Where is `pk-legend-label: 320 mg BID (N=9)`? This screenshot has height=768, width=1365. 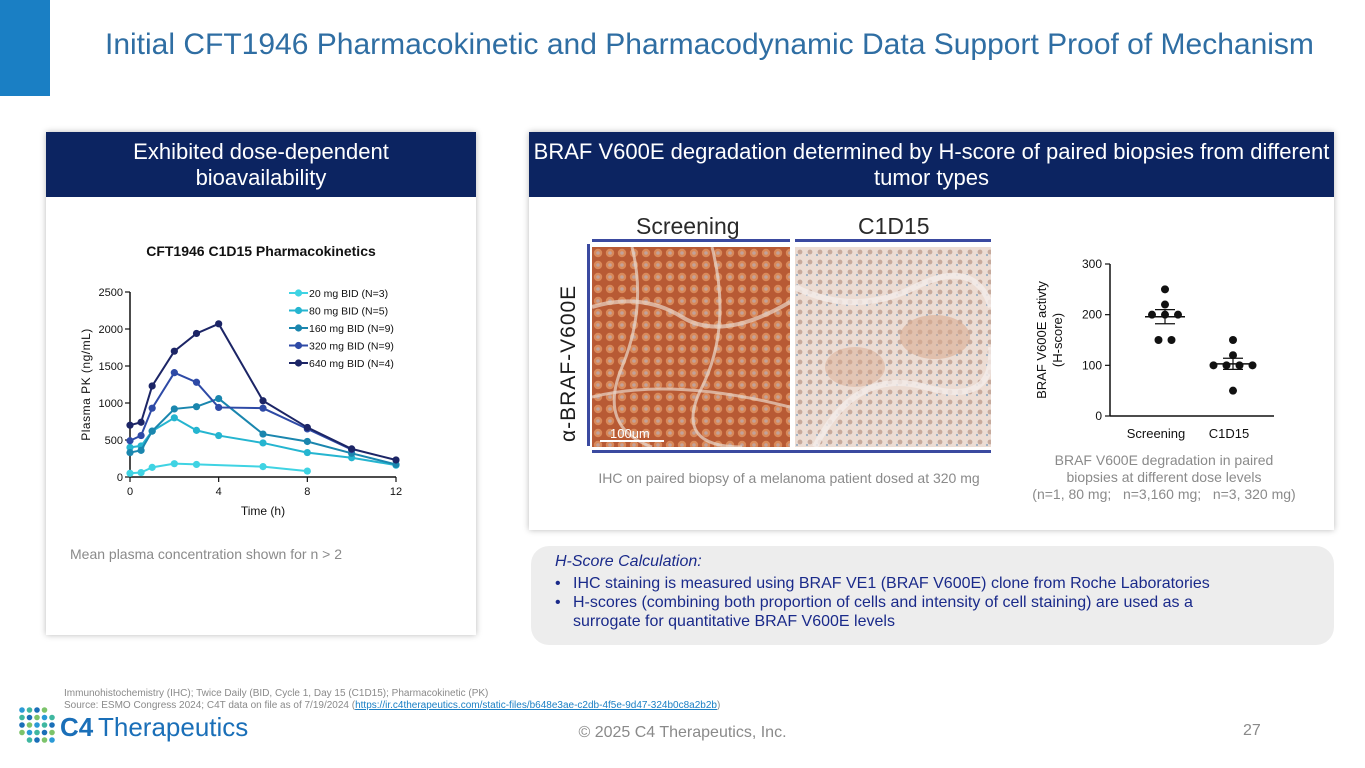
pk-legend-label: 320 mg BID (N=9) is located at coordinates (351, 347).